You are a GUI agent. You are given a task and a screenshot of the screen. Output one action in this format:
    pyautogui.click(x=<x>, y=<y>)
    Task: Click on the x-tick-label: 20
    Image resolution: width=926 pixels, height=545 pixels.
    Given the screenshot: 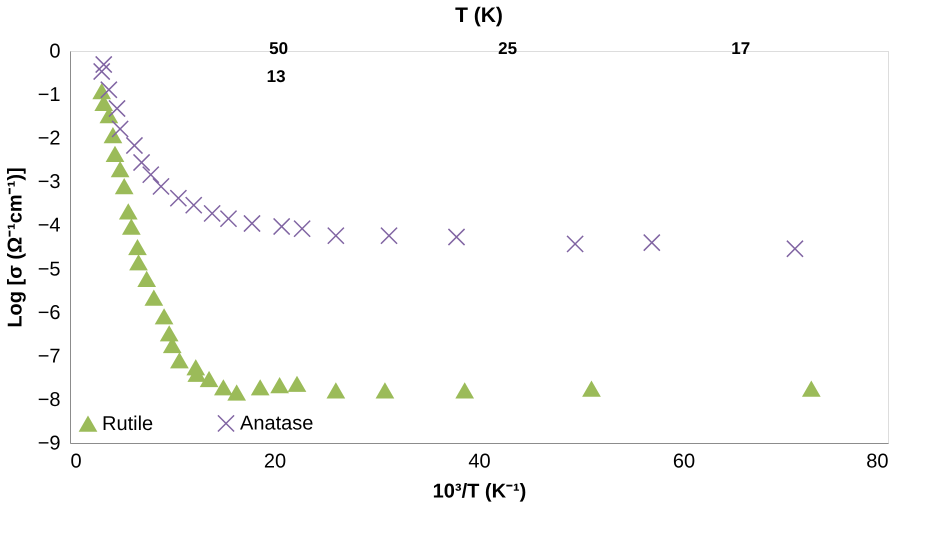 What is the action you would take?
    pyautogui.click(x=275, y=461)
    